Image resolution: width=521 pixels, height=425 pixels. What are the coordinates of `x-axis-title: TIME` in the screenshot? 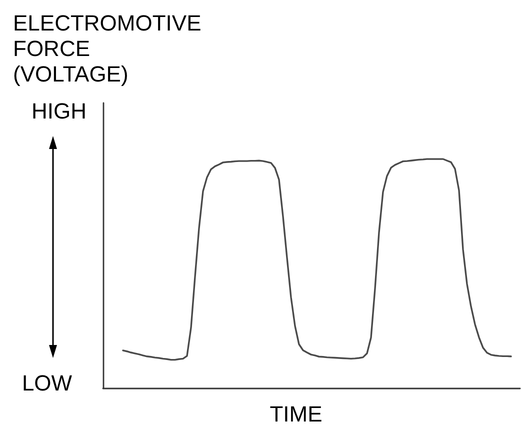 It's located at (296, 413).